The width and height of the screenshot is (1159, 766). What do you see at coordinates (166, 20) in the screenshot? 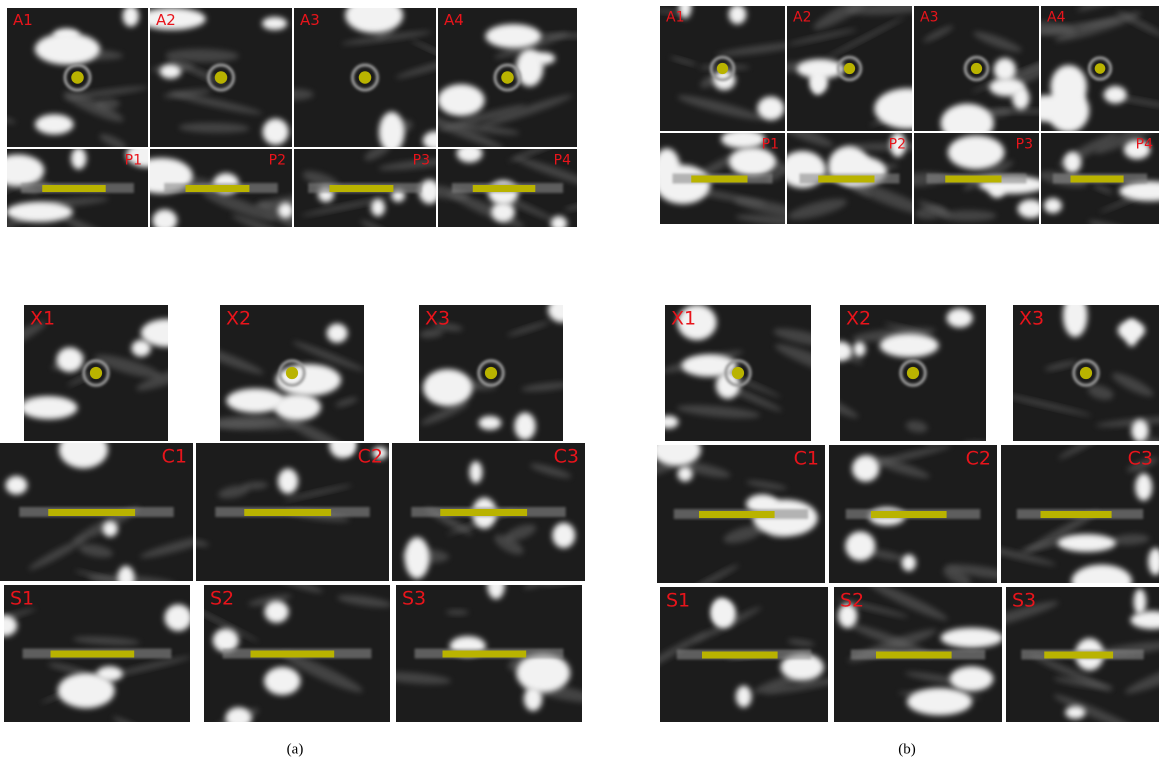
I see `panel-label: A2` at bounding box center [166, 20].